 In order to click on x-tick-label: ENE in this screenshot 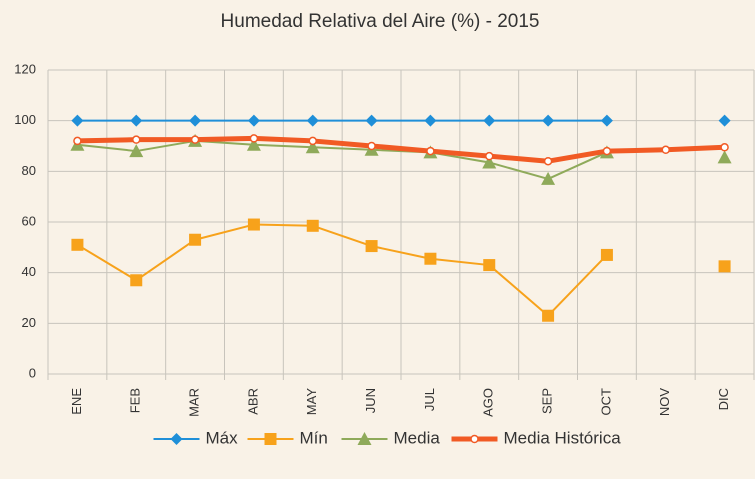, I will do `click(76, 401)`.